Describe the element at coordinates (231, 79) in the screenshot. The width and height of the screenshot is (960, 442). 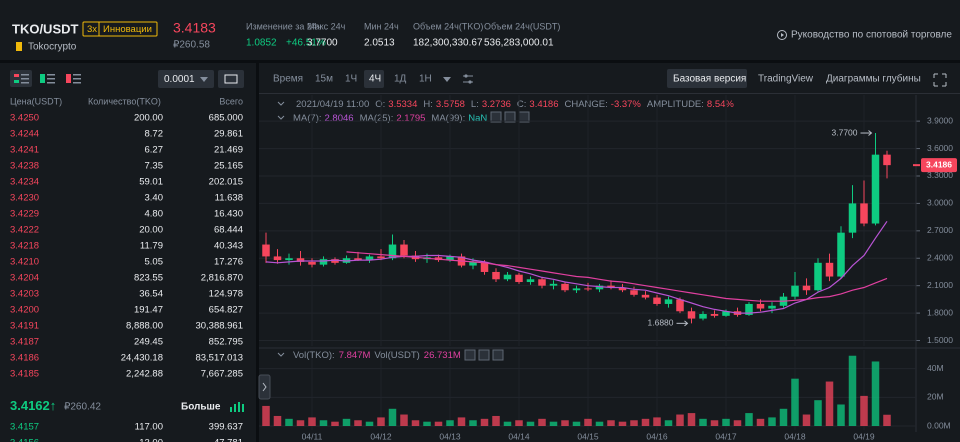
I see `settings-button` at that location.